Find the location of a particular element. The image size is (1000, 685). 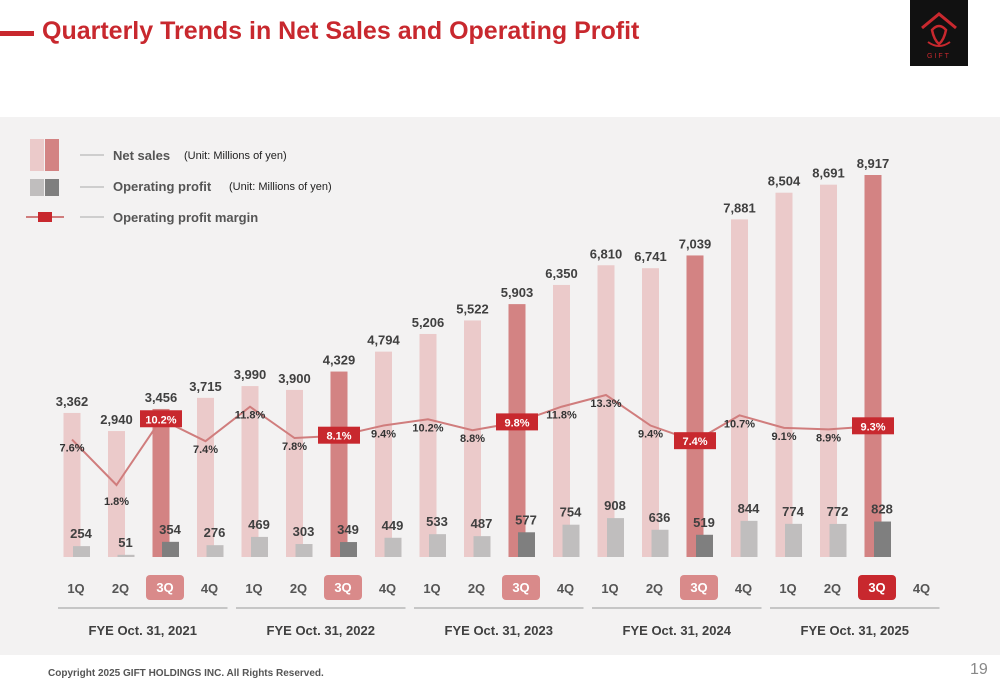

margin-data-label: 7.8% is located at coordinates (294, 447).